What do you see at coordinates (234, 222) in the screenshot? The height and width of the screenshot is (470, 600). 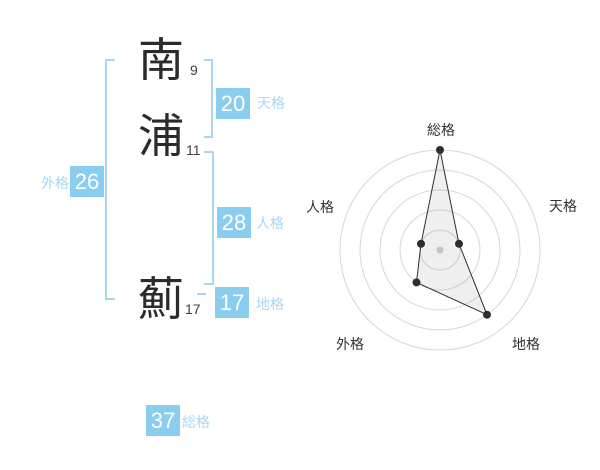 I see `jinkaku-value-box: 28` at bounding box center [234, 222].